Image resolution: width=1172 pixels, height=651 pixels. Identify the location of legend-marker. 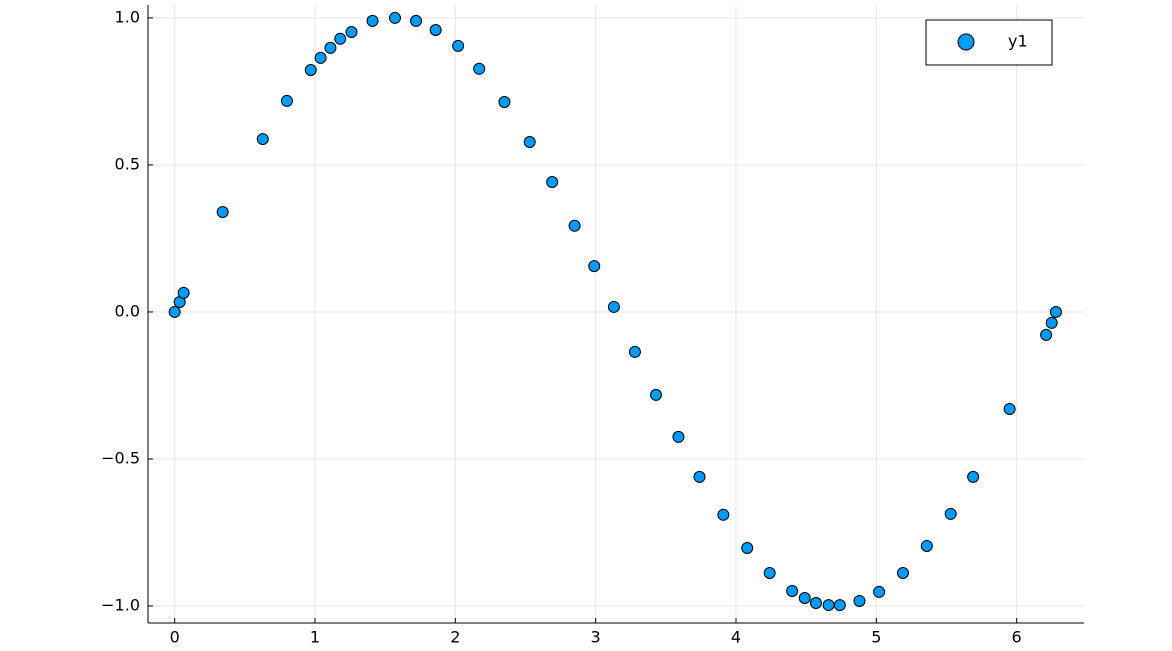
(966, 42).